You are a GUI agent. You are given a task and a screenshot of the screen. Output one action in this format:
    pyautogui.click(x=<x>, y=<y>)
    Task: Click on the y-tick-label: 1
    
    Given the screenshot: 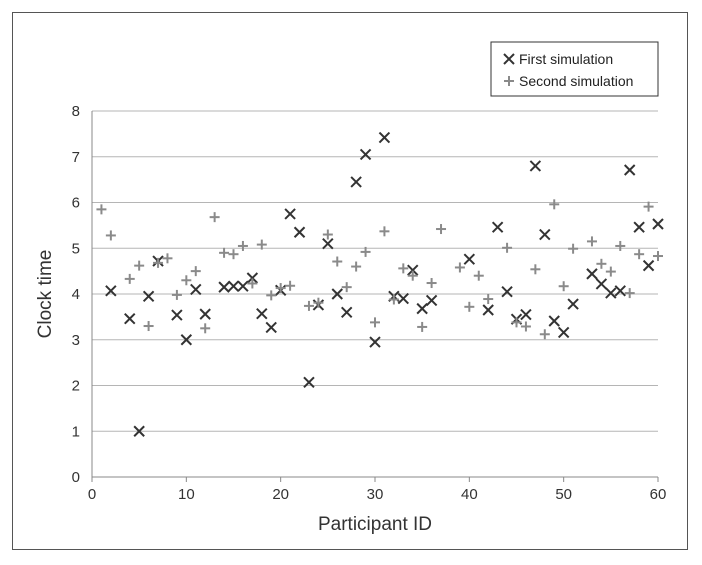 What is the action you would take?
    pyautogui.click(x=76, y=431)
    